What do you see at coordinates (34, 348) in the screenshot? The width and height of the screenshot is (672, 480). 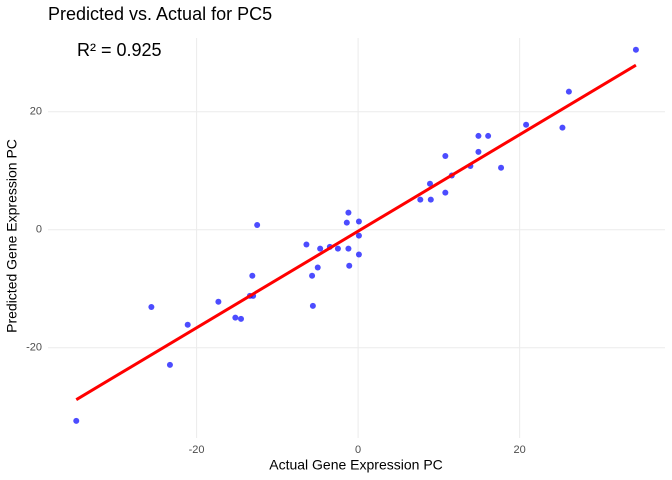 I see `y-tick-label: -20` at bounding box center [34, 348].